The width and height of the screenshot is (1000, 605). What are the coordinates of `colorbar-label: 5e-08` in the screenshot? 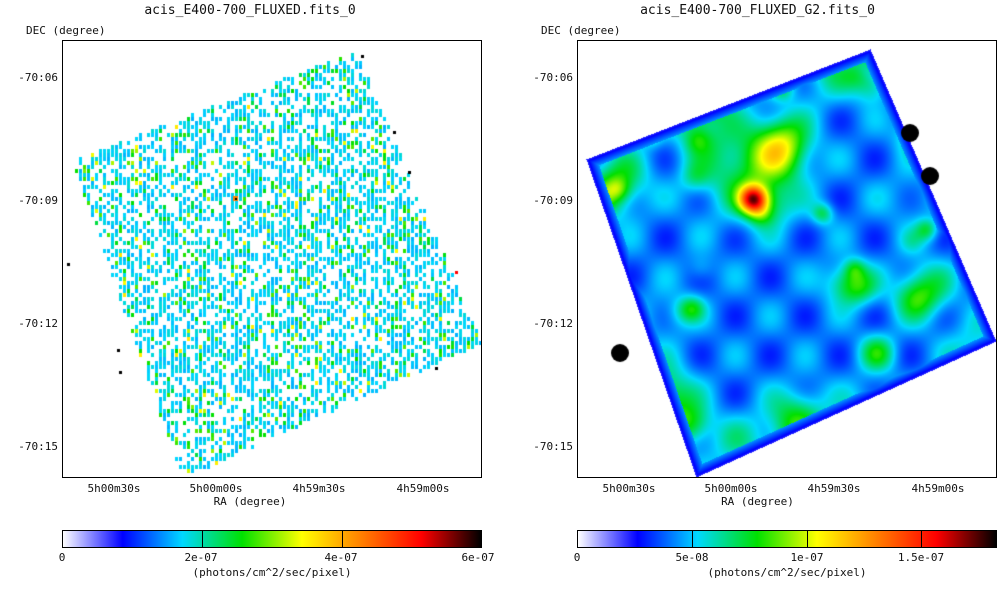 It's located at (692, 557).